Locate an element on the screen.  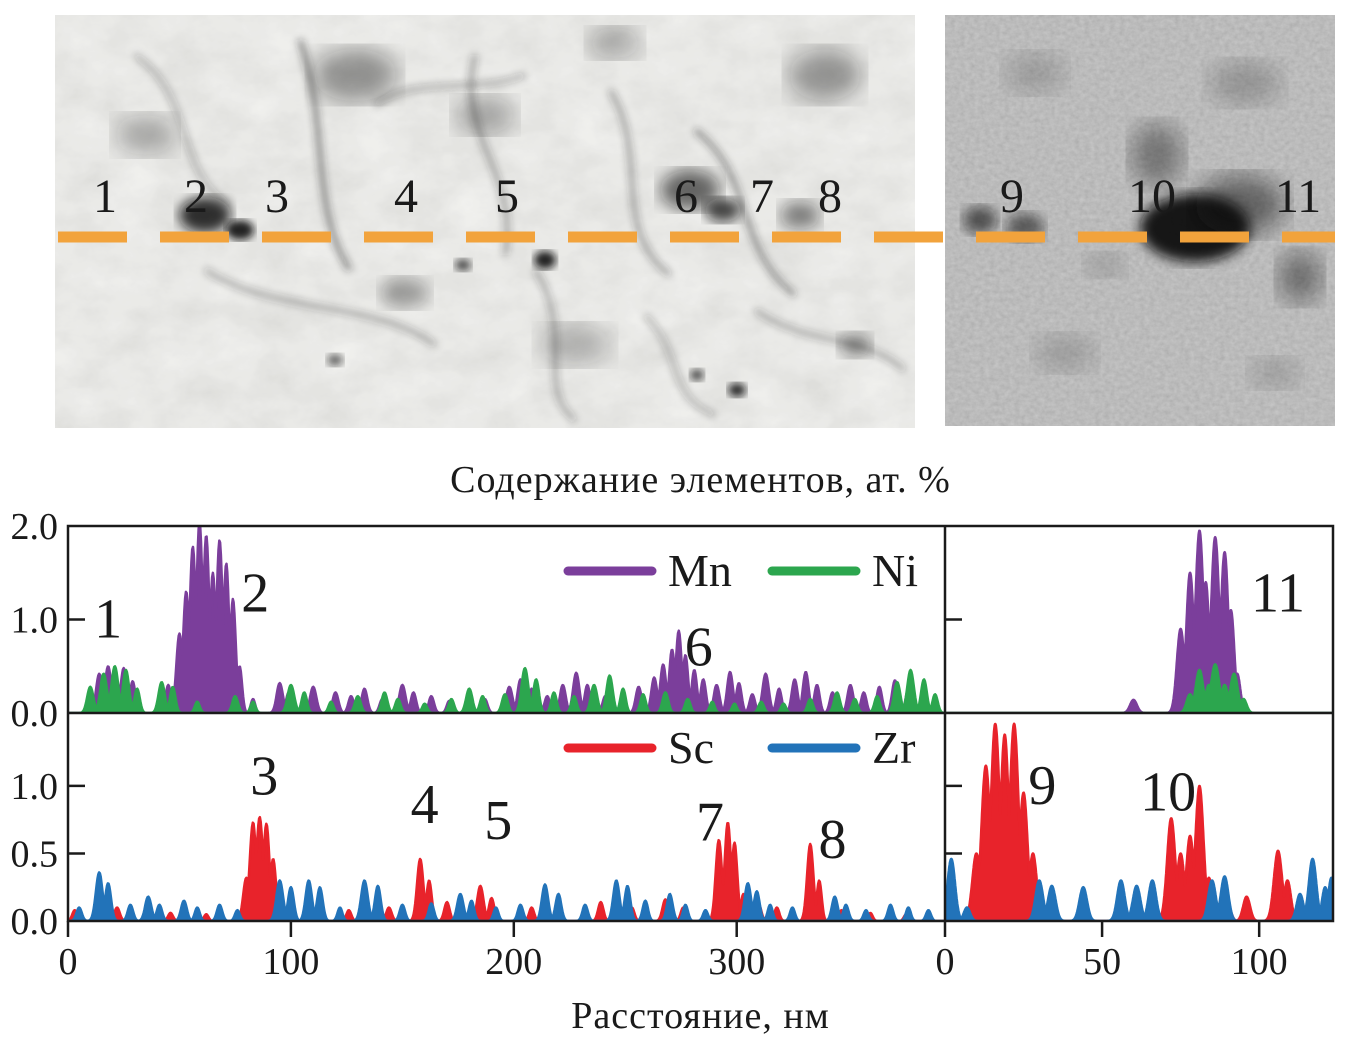
panel-bottom-right is located at coordinates (1139, 821).